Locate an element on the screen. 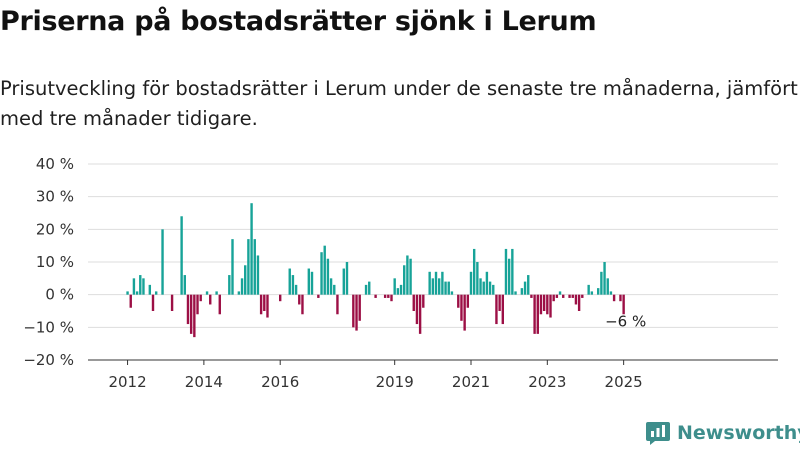  x-tick-label: 2019 is located at coordinates (395, 382).